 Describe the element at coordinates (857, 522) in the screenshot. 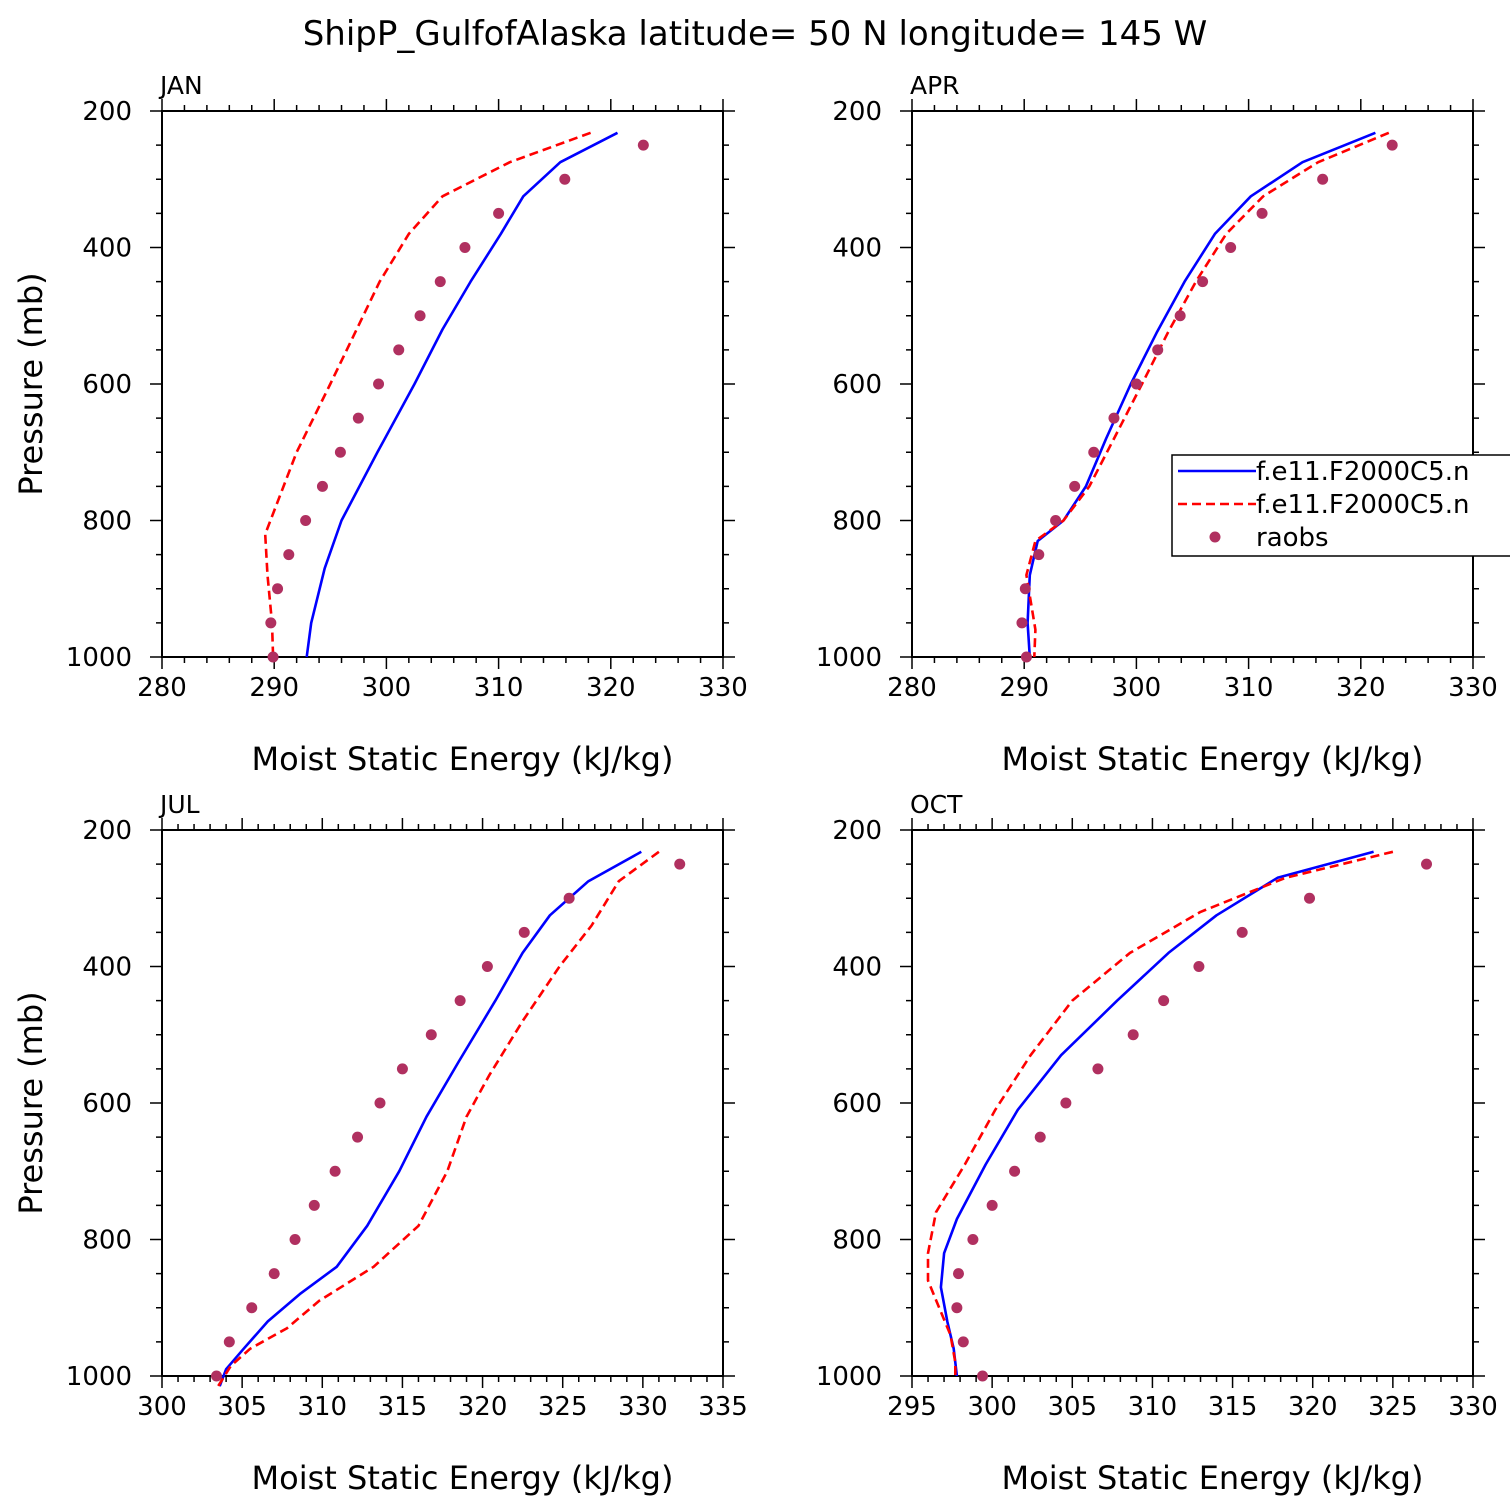

I see `y-tick-label: 800` at that location.